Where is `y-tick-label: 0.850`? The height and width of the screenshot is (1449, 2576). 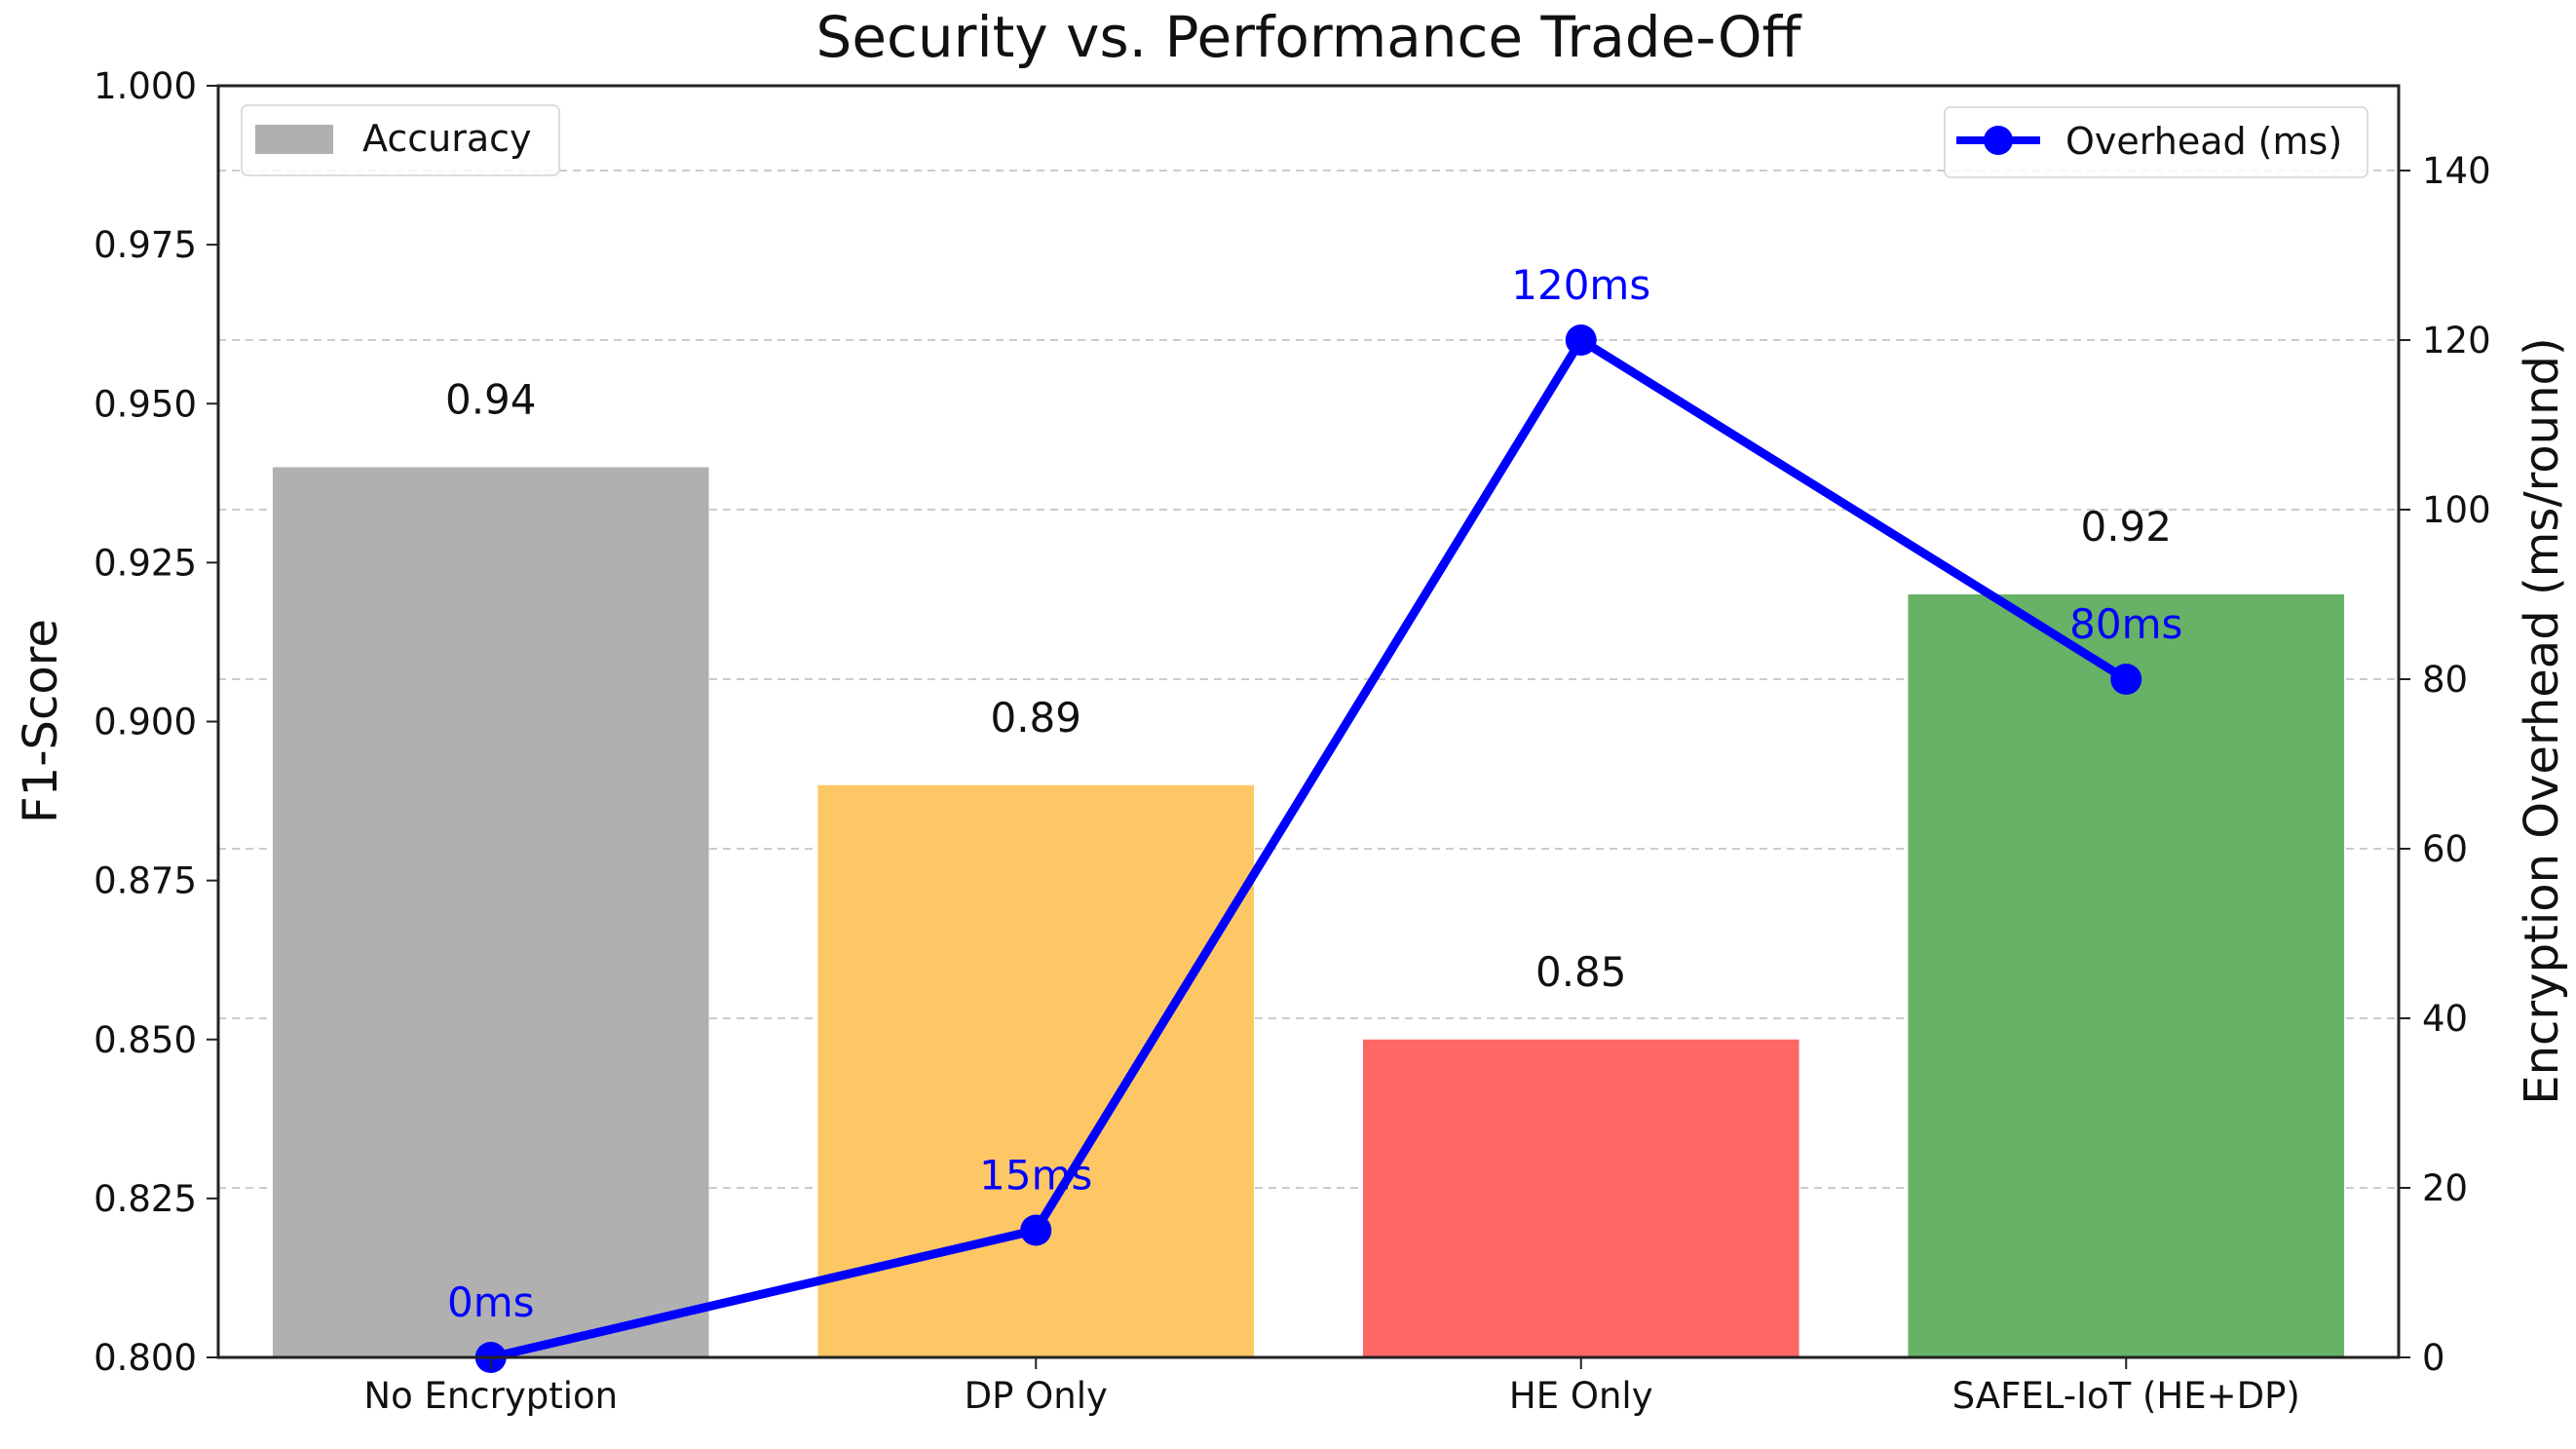 y-tick-label: 0.850 is located at coordinates (145, 1040).